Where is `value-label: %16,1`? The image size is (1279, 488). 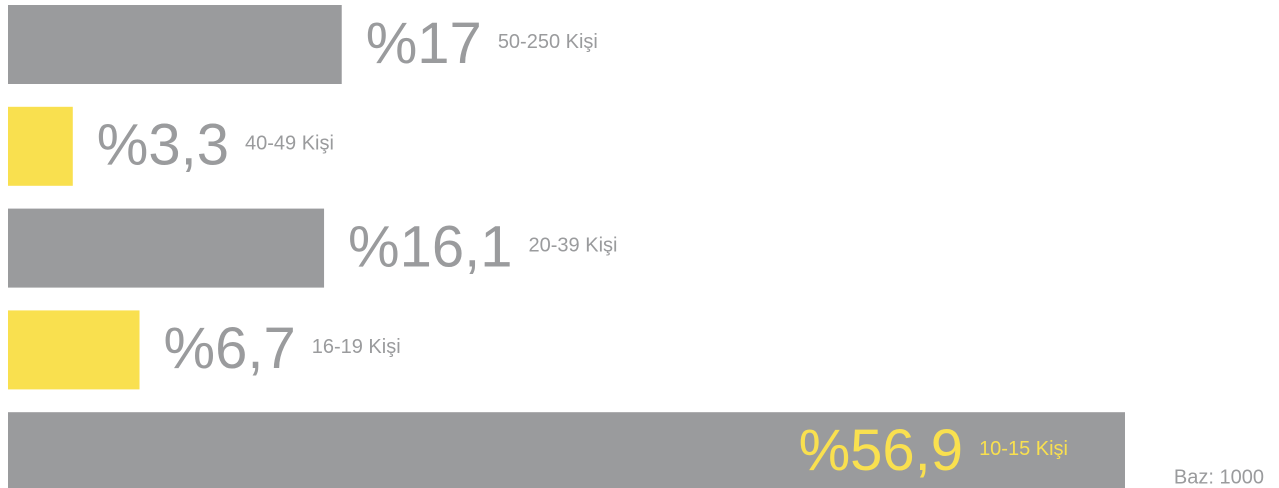
value-label: %16,1 is located at coordinates (430, 246).